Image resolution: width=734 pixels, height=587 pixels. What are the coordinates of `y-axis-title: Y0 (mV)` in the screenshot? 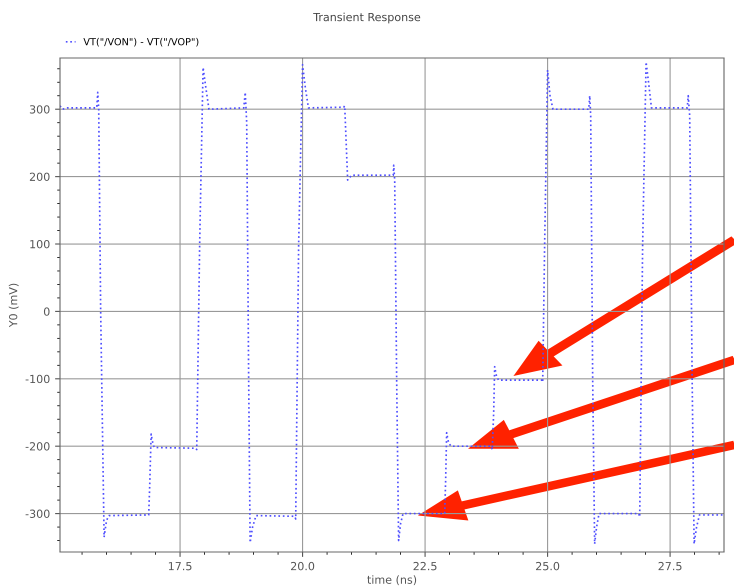 It's located at (13, 306).